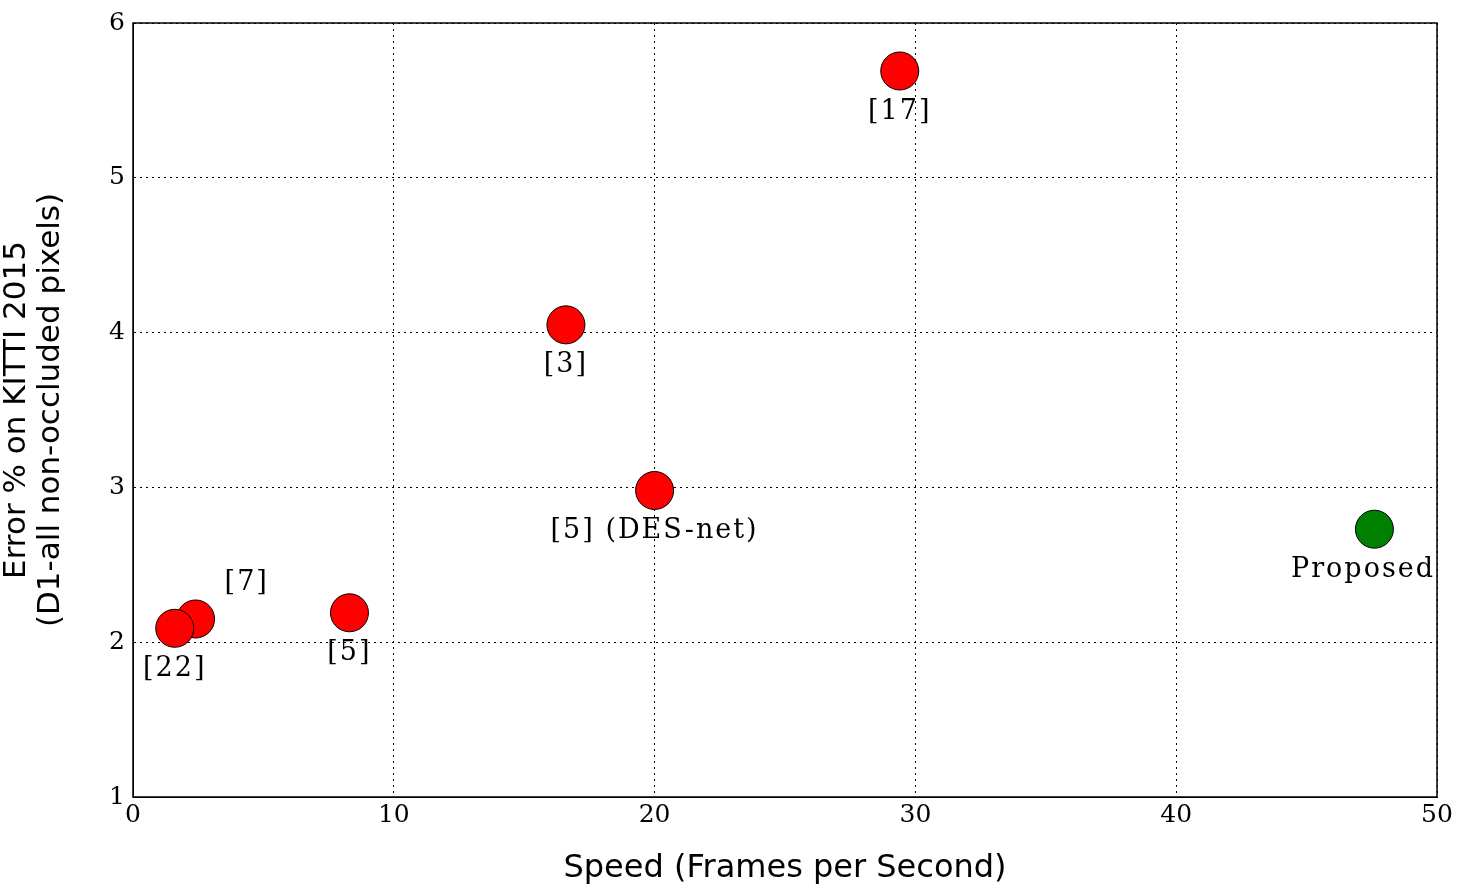 The width and height of the screenshot is (1457, 892). I want to click on annotation: [5] (DES-net), so click(654, 529).